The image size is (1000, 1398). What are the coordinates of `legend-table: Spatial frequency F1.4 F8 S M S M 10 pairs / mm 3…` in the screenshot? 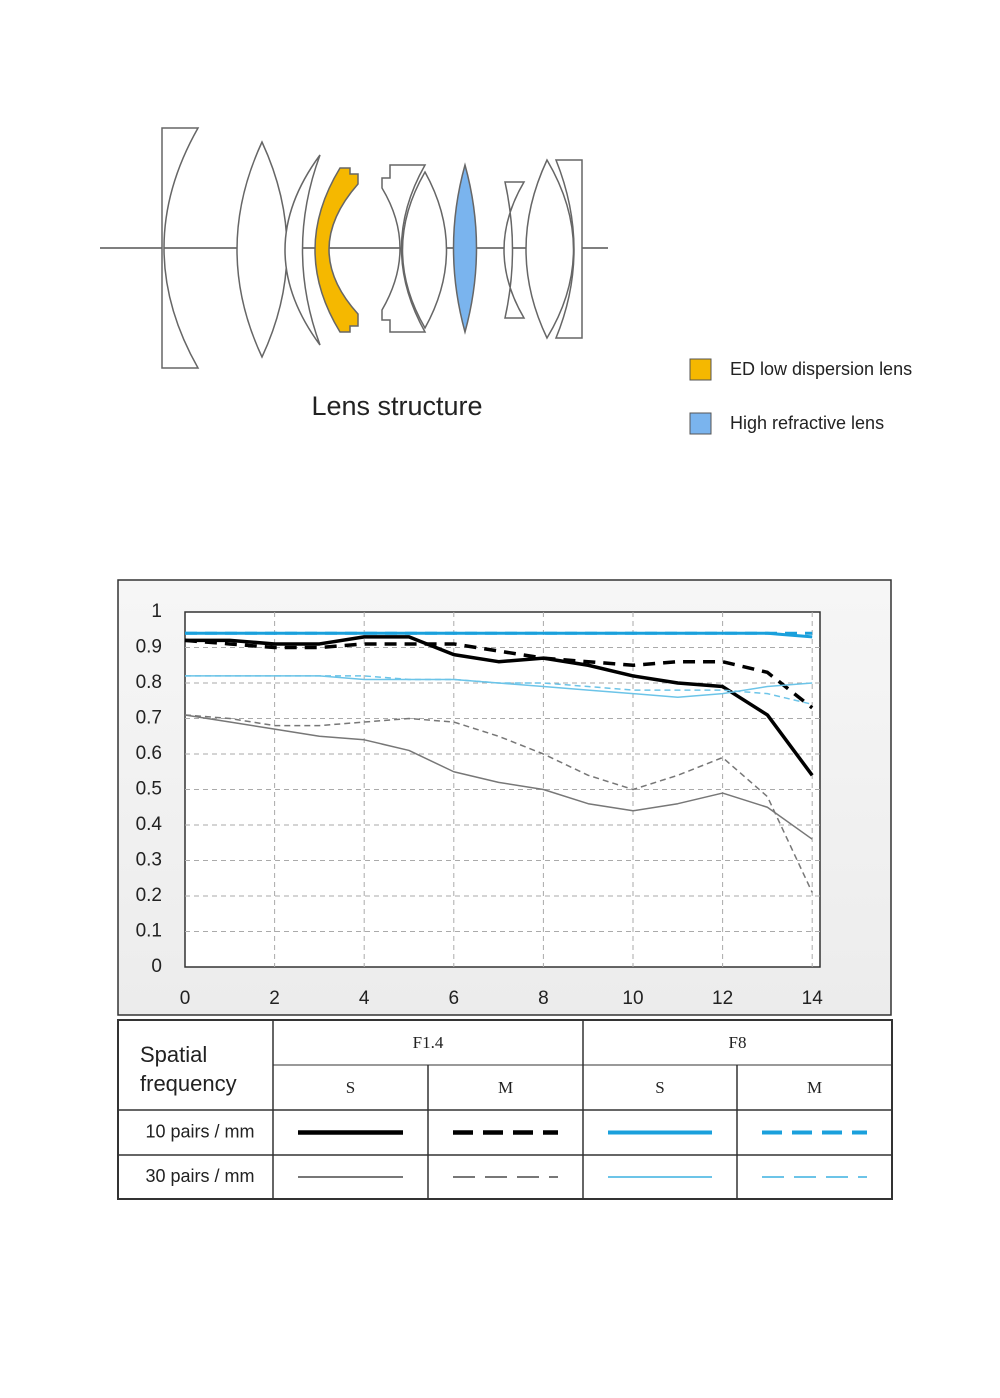 It's located at (505, 1109).